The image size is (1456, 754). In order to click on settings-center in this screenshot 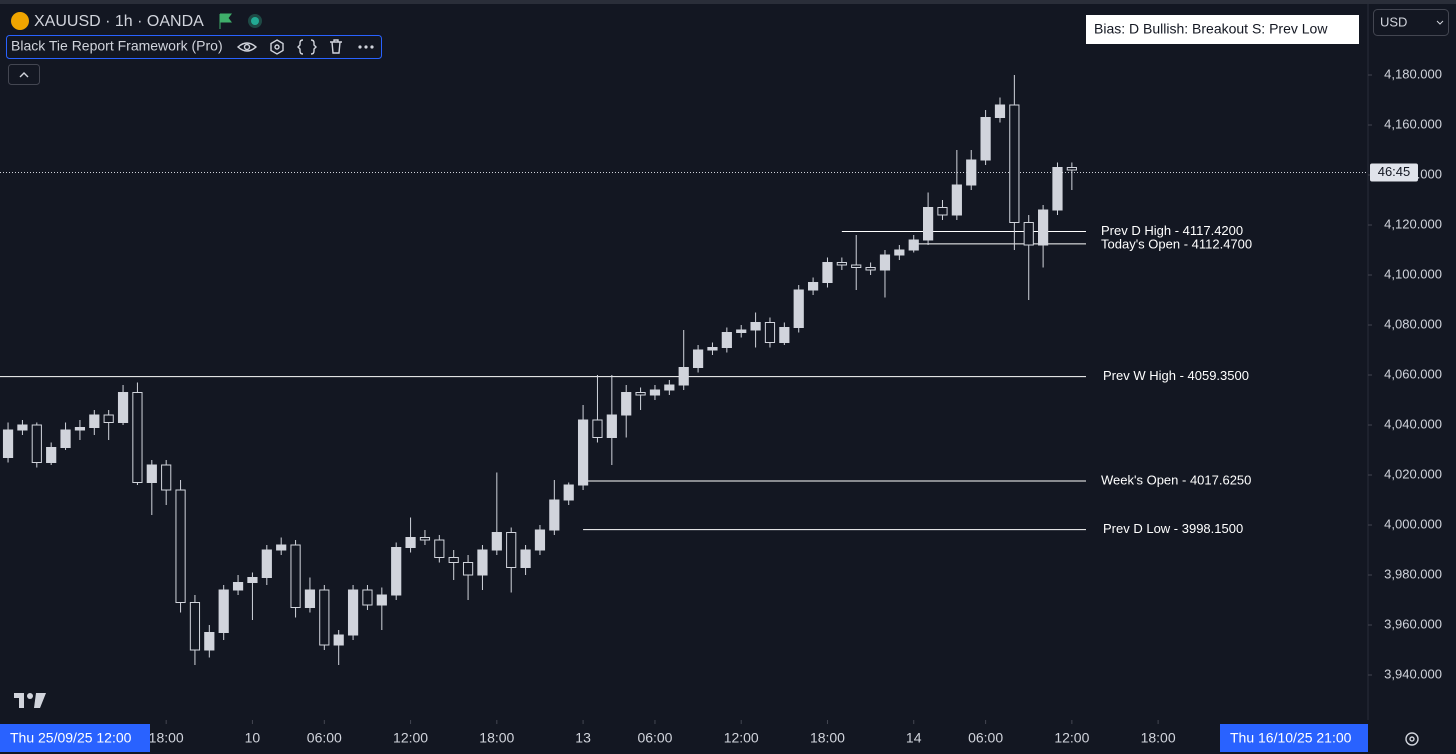, I will do `click(277, 47)`.